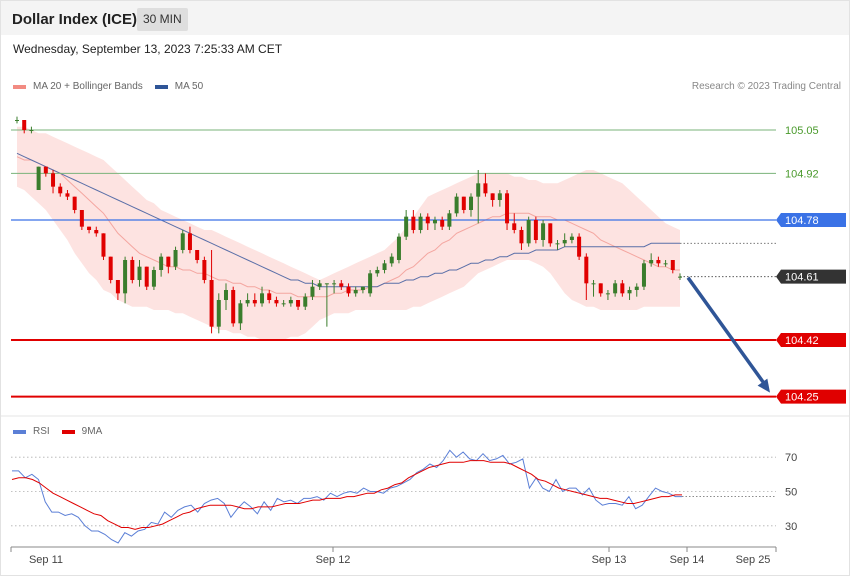 The image size is (850, 576). Describe the element at coordinates (333, 560) in the screenshot. I see `time-axis-label: Sep 12` at that location.